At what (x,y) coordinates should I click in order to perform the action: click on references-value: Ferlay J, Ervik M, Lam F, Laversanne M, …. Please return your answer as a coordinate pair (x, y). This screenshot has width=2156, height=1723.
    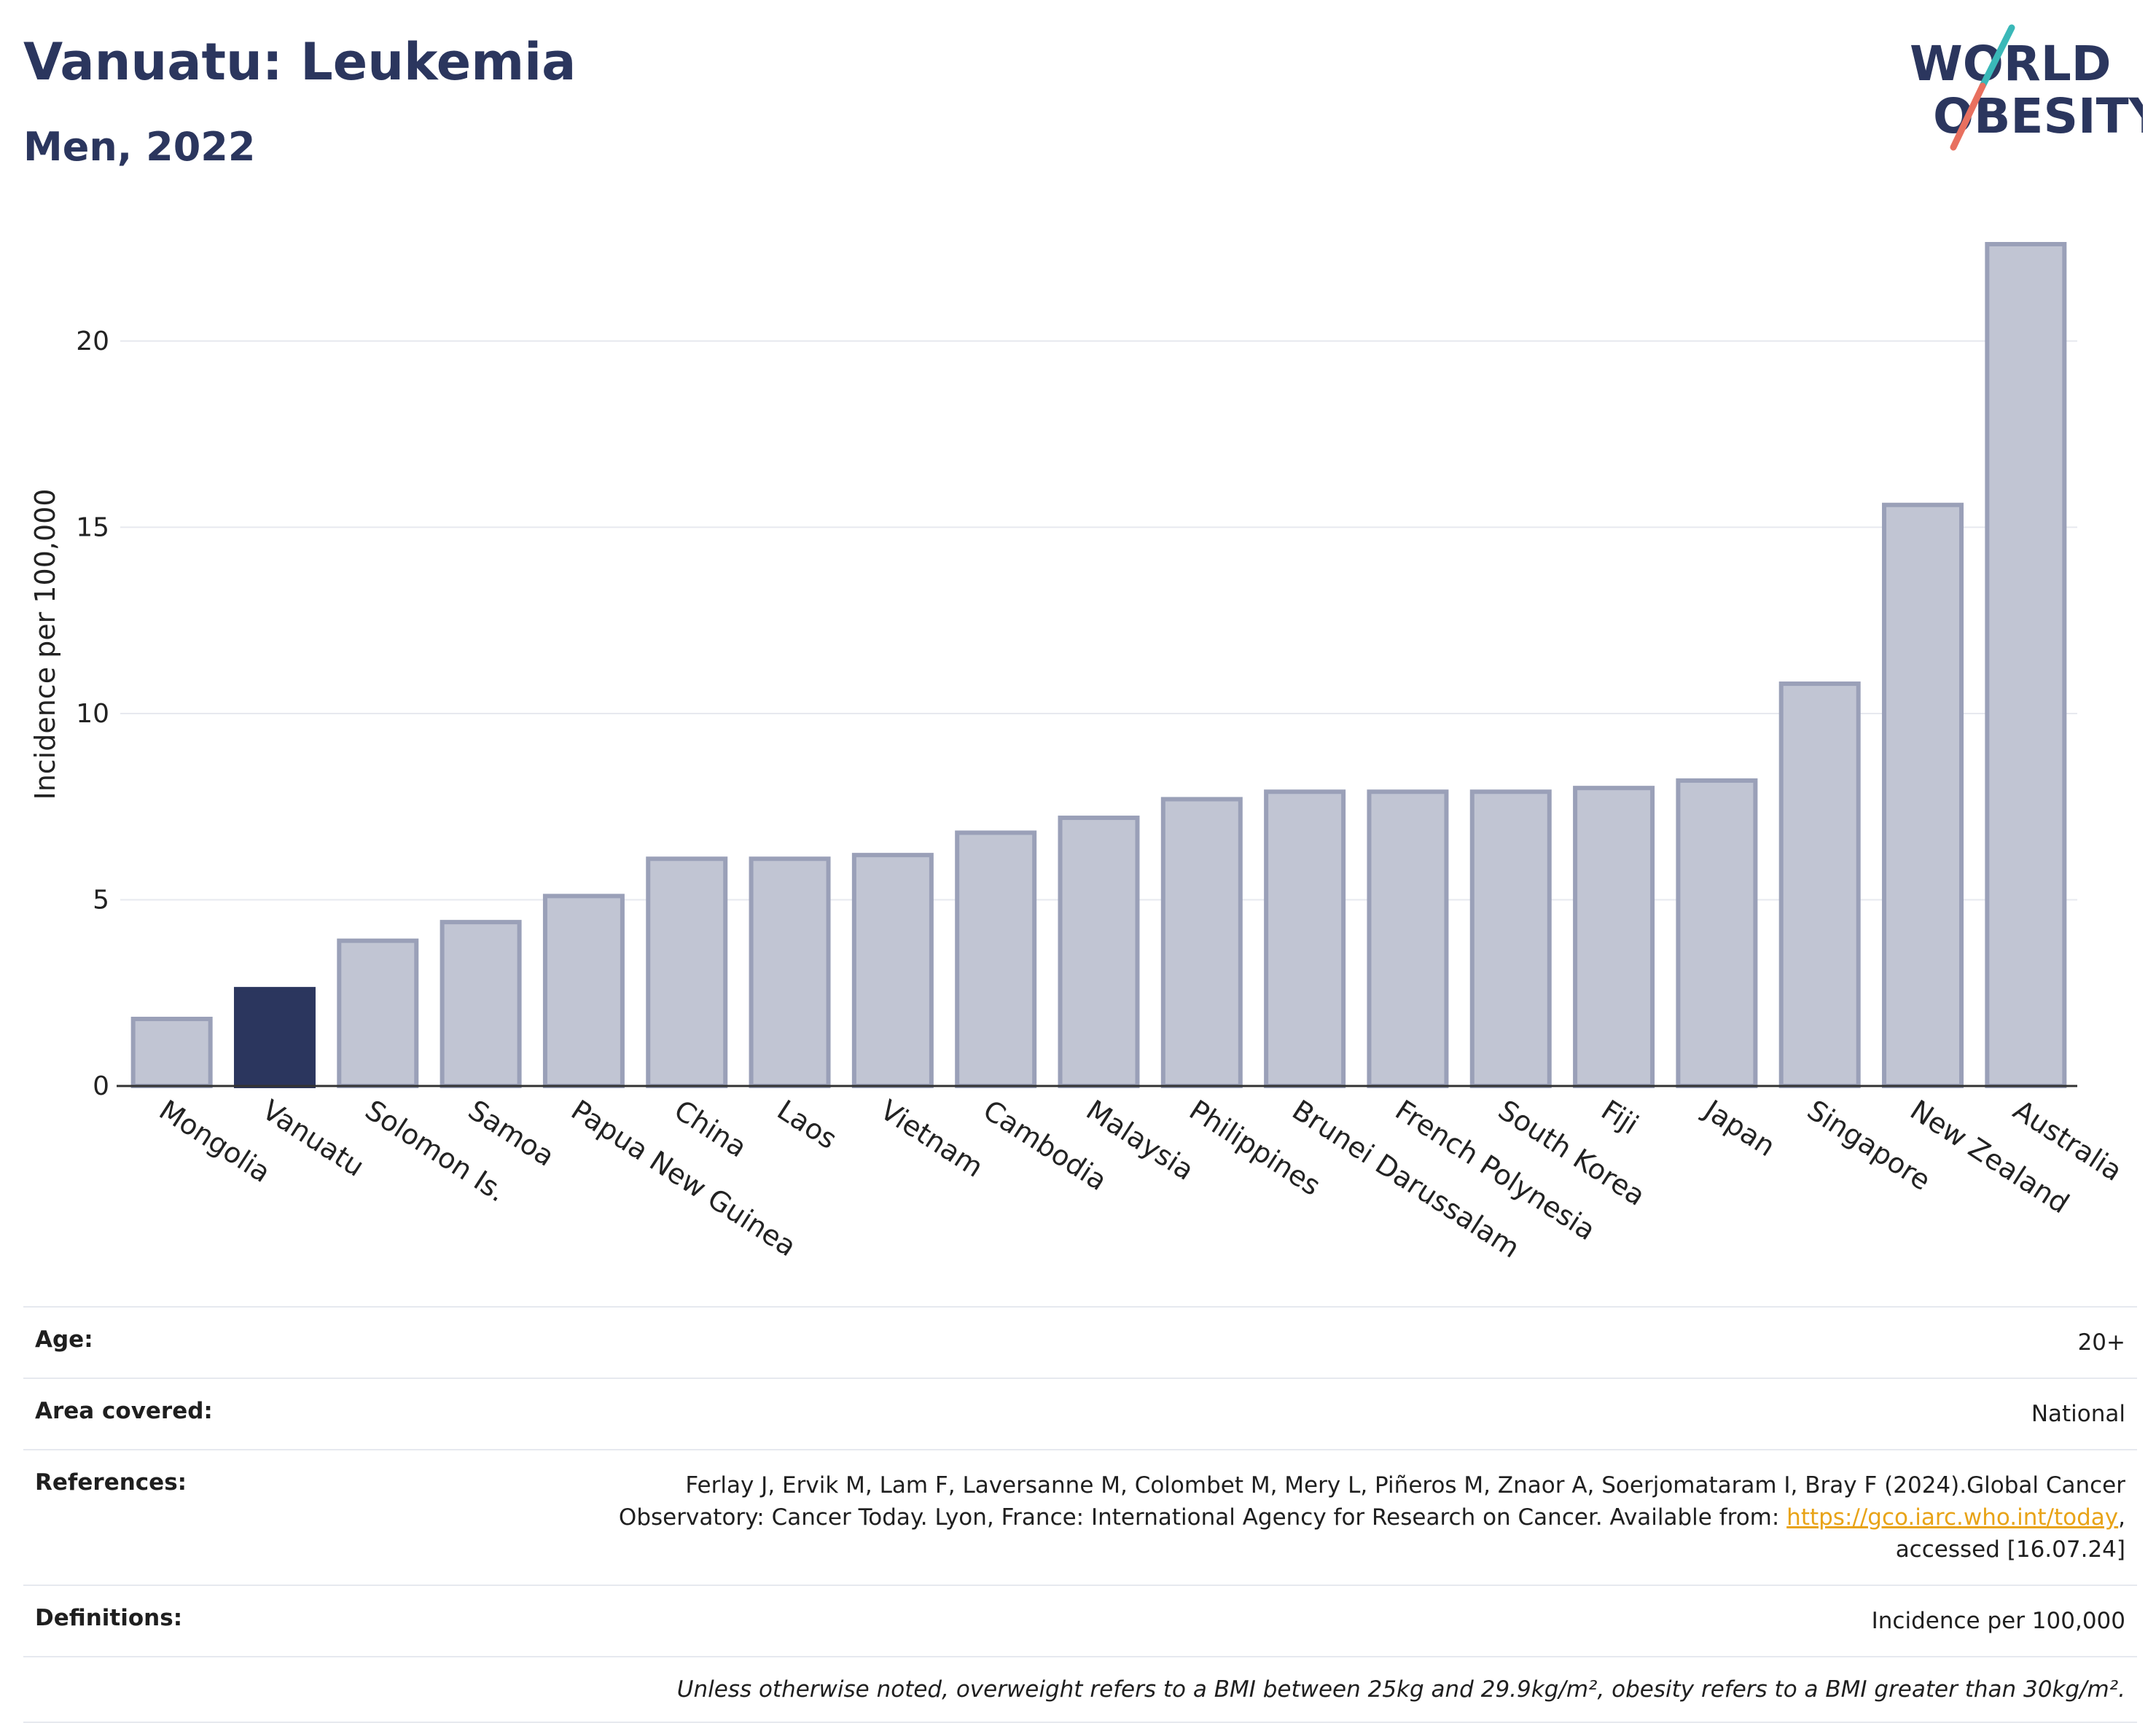
    Looking at the image, I should click on (1372, 1517).